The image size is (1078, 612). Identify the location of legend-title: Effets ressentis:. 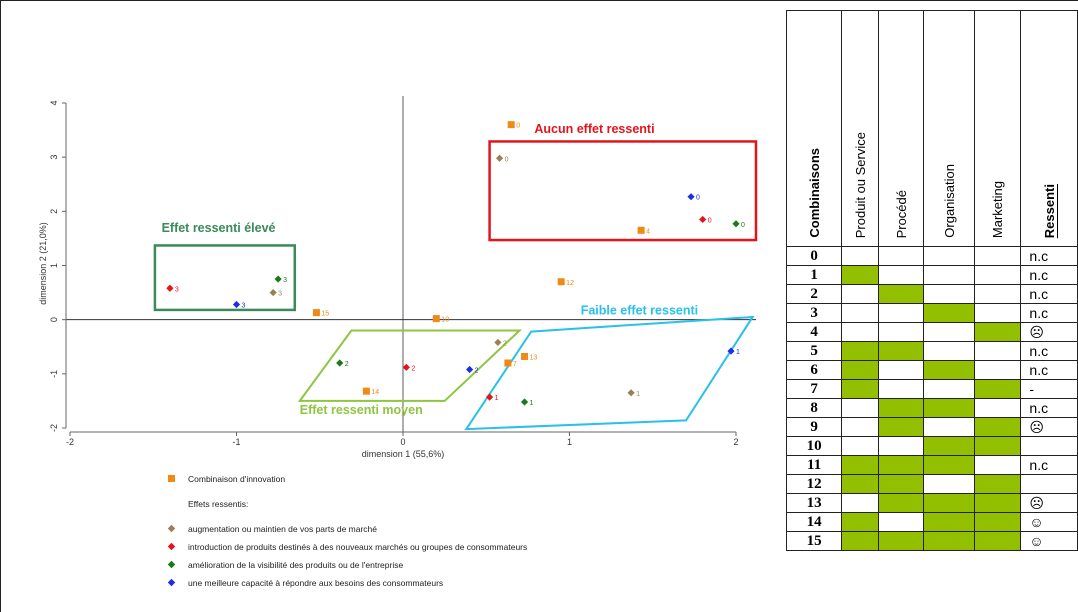
(218, 504).